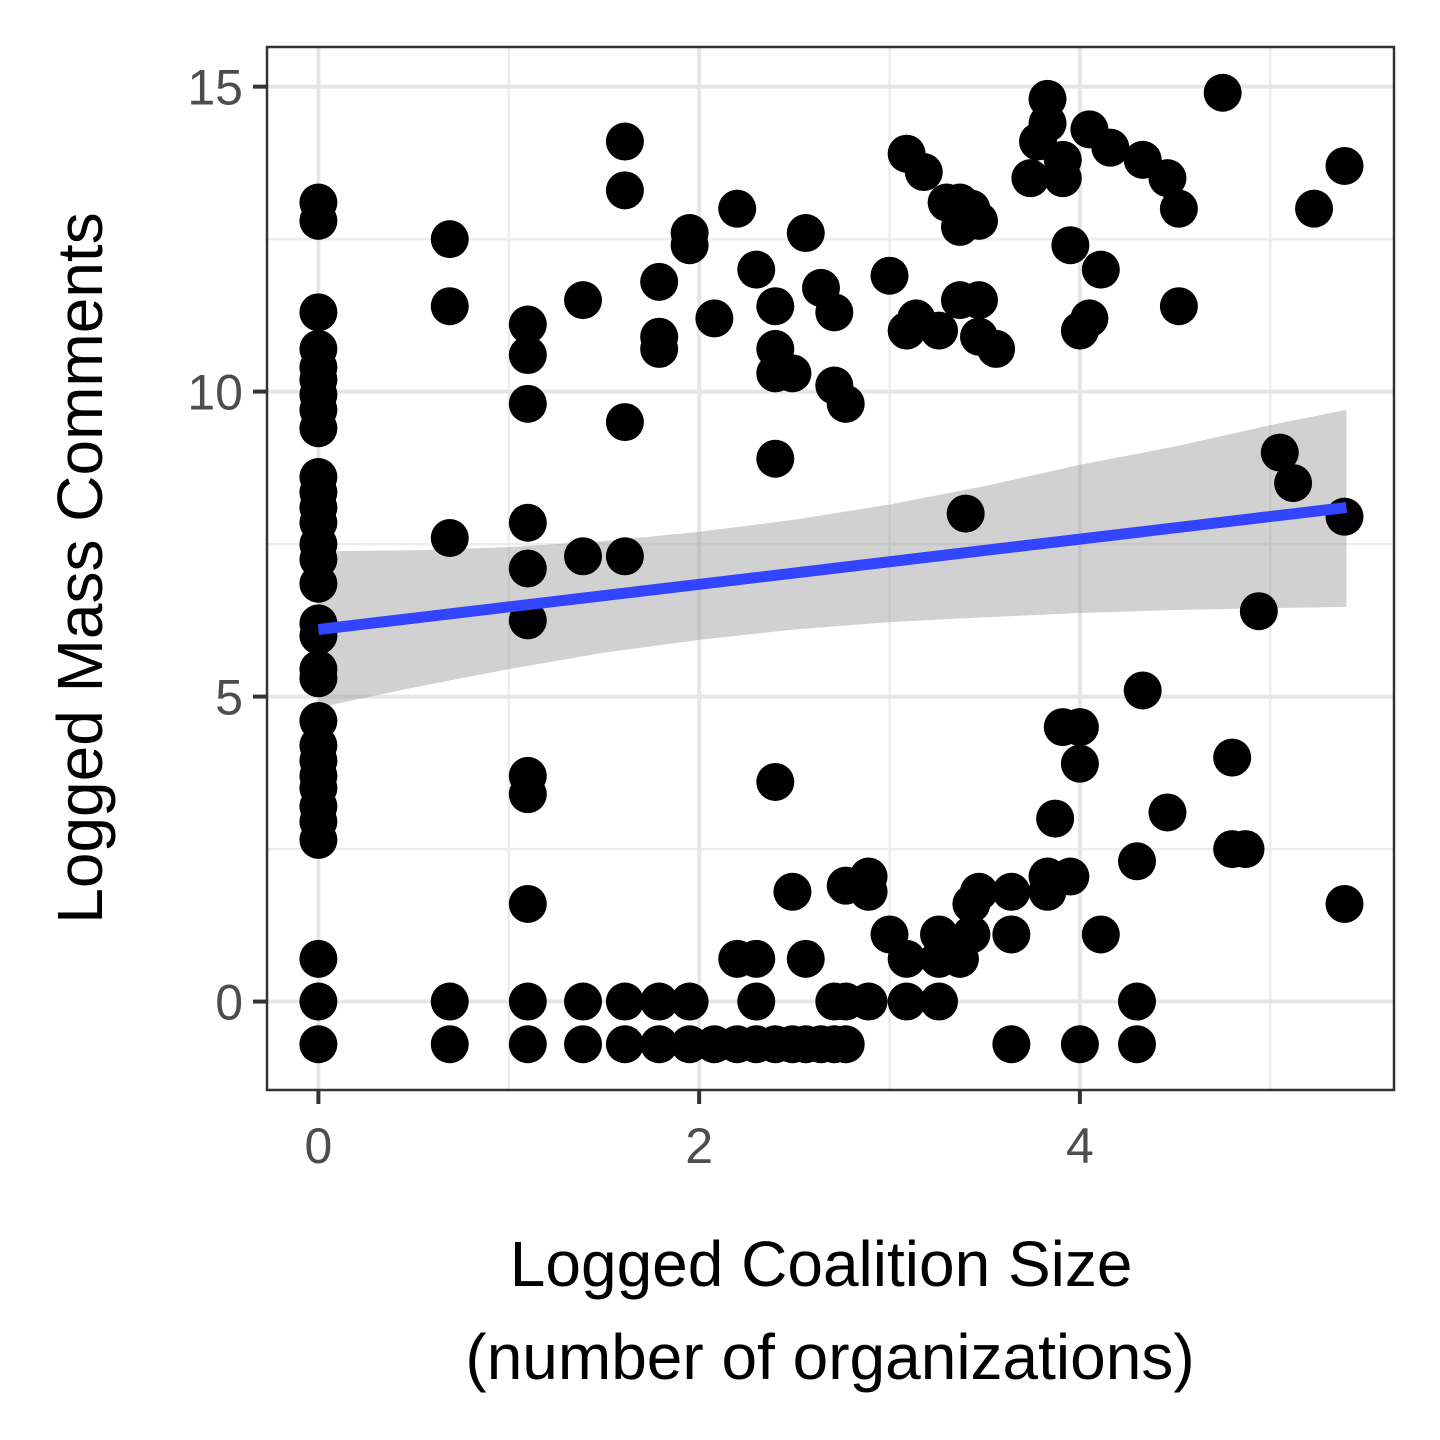 Image resolution: width=1440 pixels, height=1440 pixels. What do you see at coordinates (821, 1264) in the screenshot?
I see `x-axis-title-line-1: Logged Coalition Size` at bounding box center [821, 1264].